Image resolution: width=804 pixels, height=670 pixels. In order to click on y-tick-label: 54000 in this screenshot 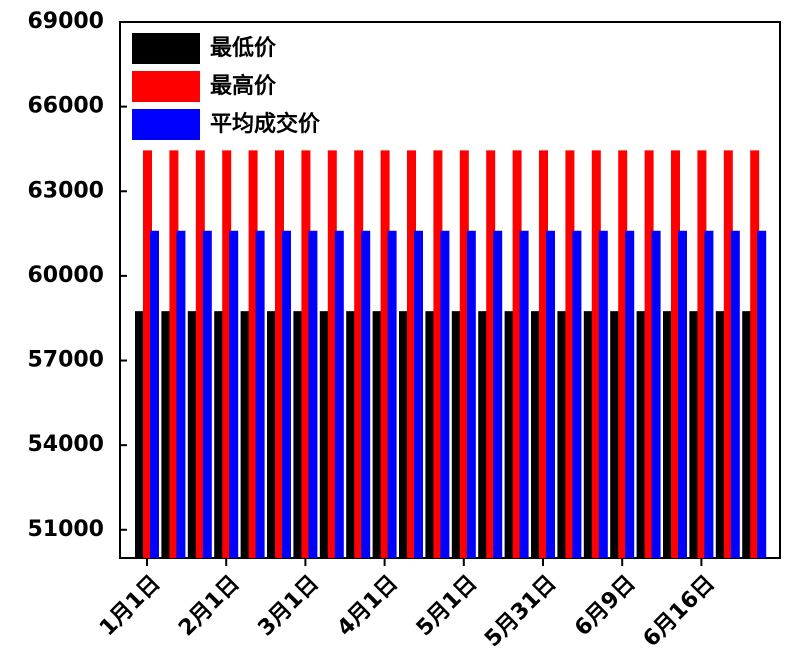, I will do `click(65, 444)`.